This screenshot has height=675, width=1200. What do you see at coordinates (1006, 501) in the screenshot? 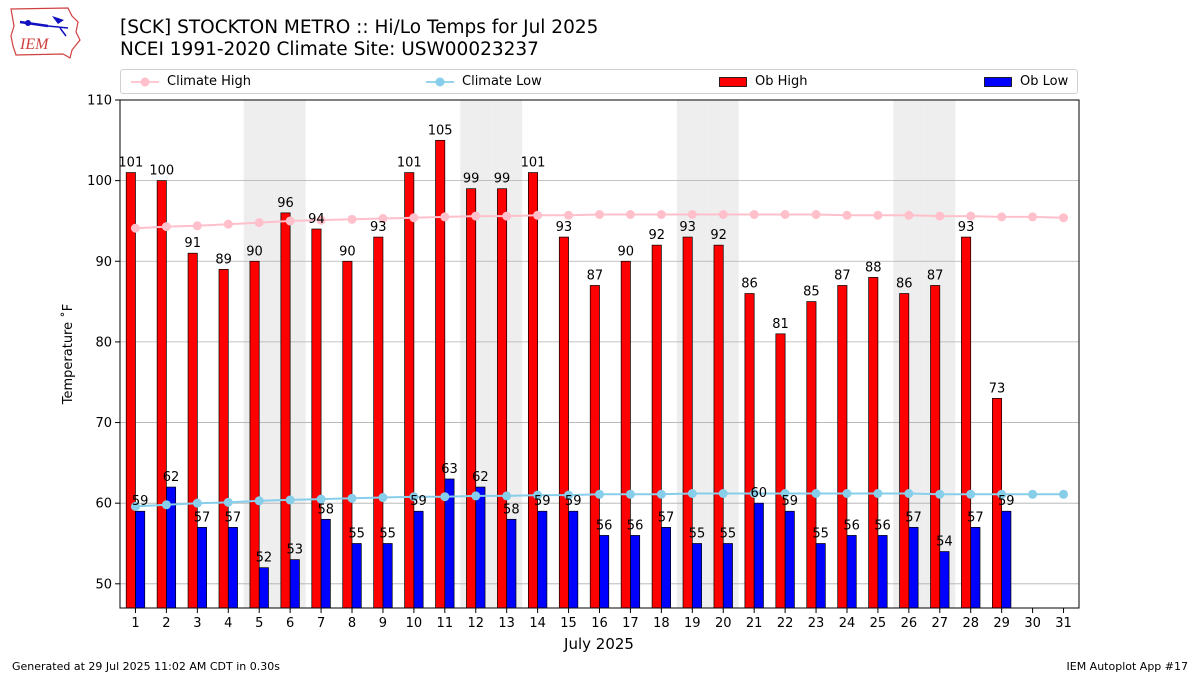
I see `ob-low-label-day-29: 59` at bounding box center [1006, 501].